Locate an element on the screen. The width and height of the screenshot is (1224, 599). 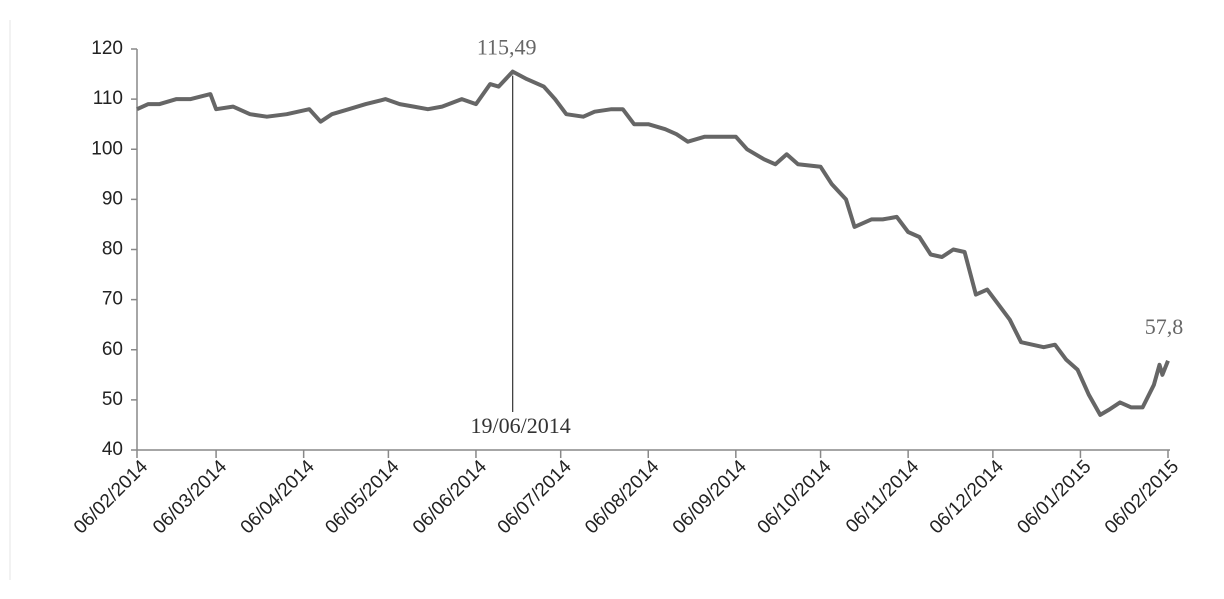
x-tick-label: 06/03/2014 is located at coordinates (190, 497).